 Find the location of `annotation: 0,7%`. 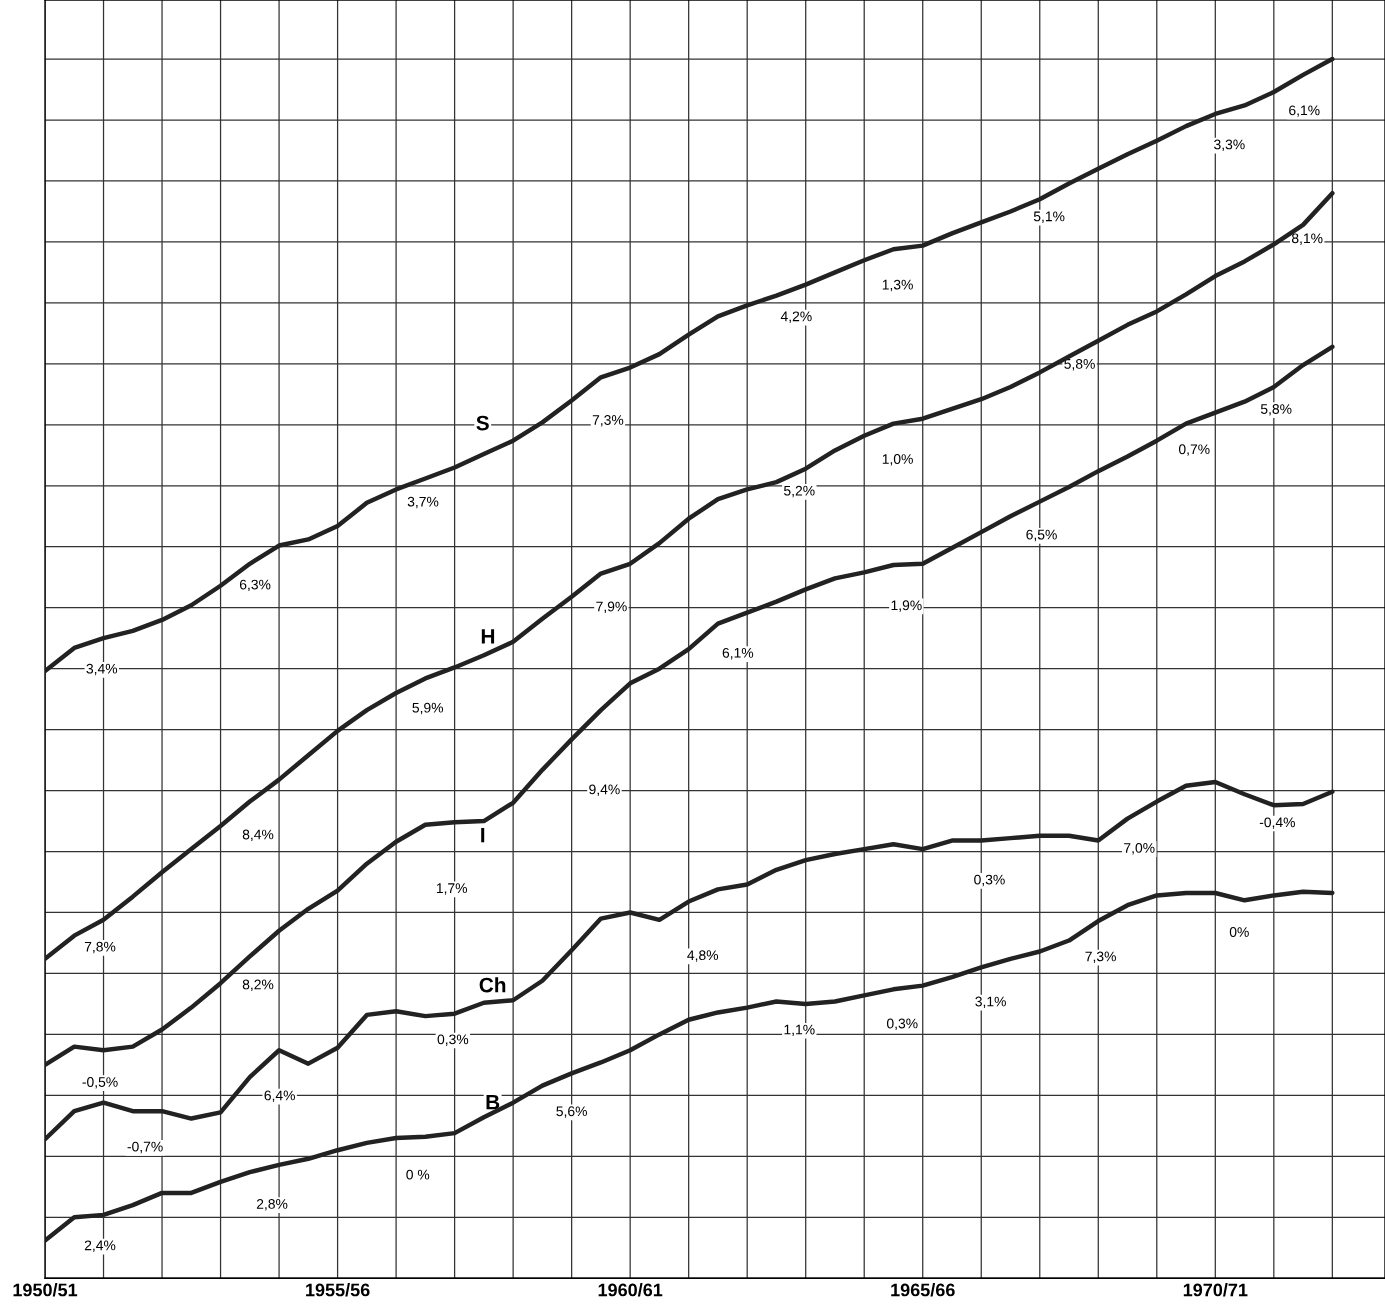

annotation: 0,7% is located at coordinates (1194, 450).